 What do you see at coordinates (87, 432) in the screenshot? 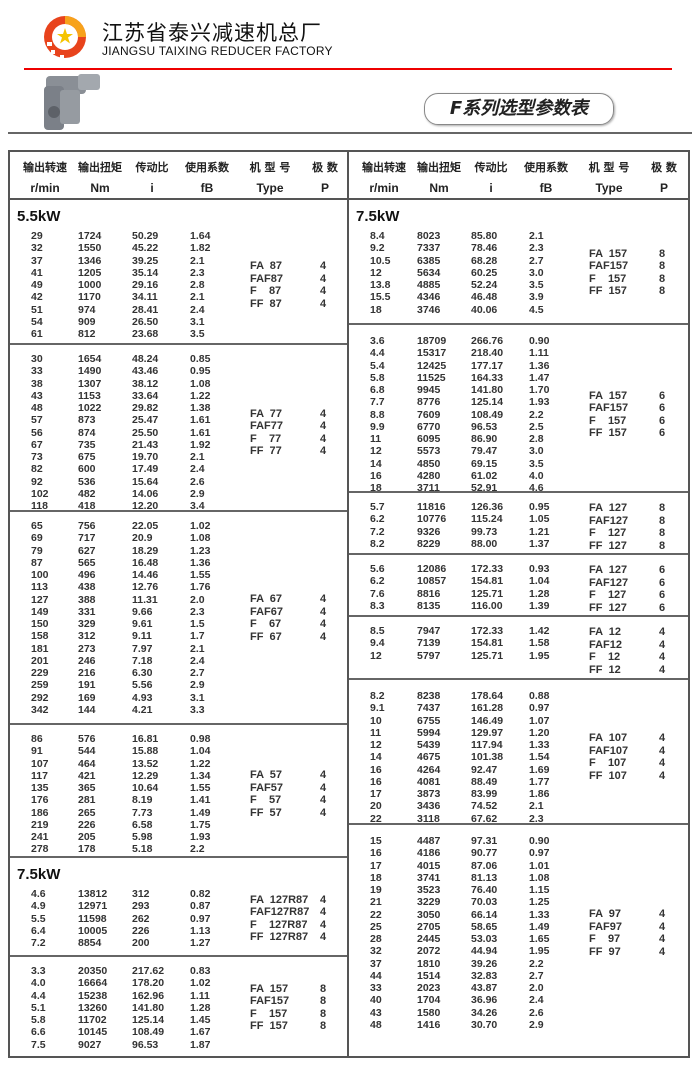
I see `torque-cell: 874` at bounding box center [87, 432].